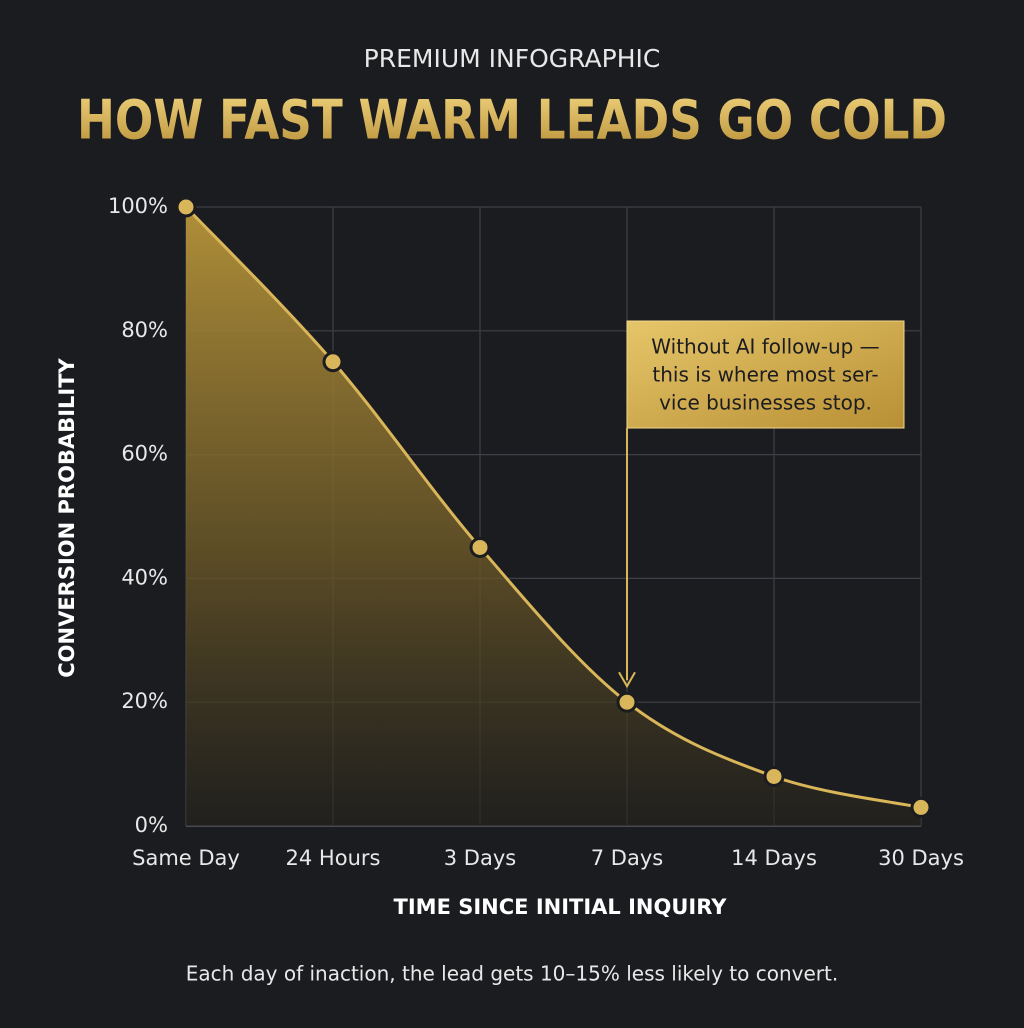 The image size is (1024, 1028). I want to click on chart-title: HOW FAST WARM LEADS GO COLD, so click(512, 120).